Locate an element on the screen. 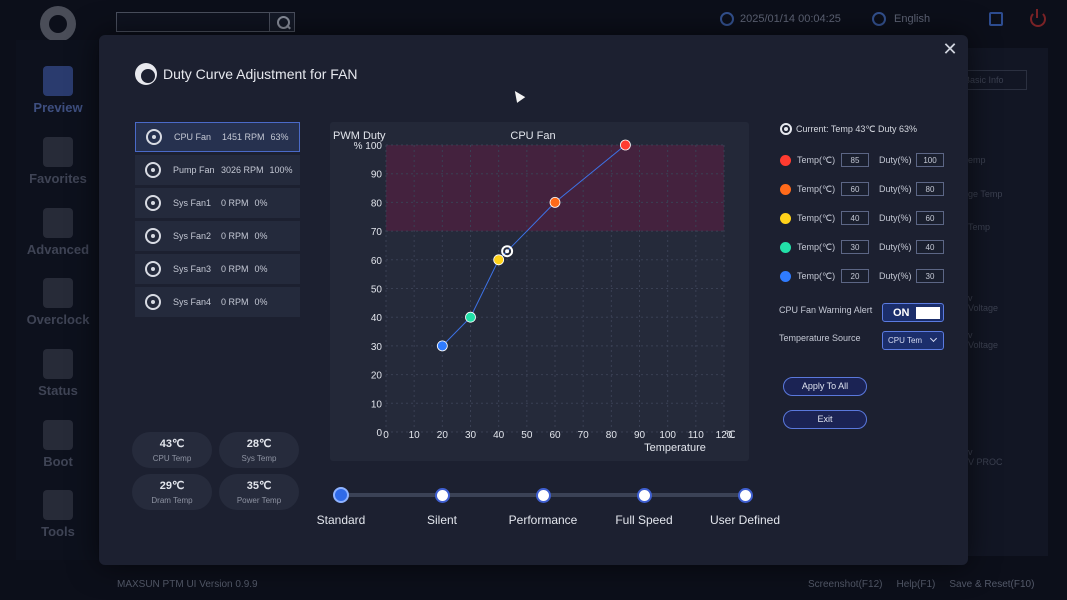 This screenshot has height=600, width=1067. sidebar-item-boot: Boot is located at coordinates (58, 444).